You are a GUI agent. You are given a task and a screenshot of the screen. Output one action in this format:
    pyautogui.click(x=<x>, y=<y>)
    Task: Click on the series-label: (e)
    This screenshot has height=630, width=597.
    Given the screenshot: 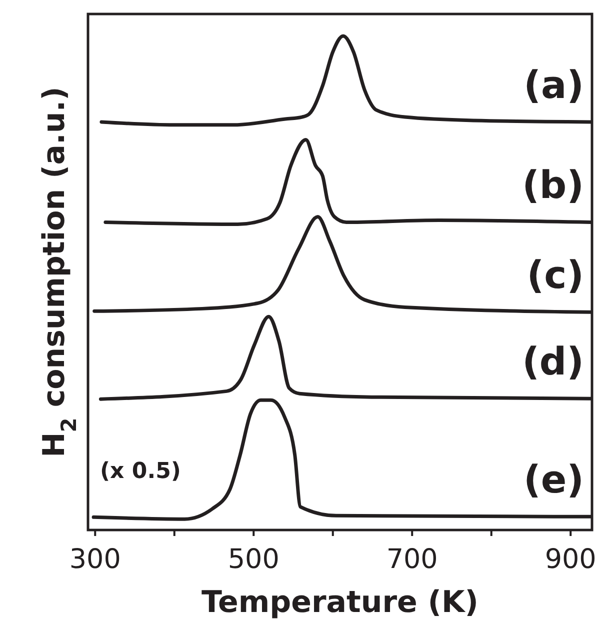 What is the action you would take?
    pyautogui.click(x=553, y=480)
    